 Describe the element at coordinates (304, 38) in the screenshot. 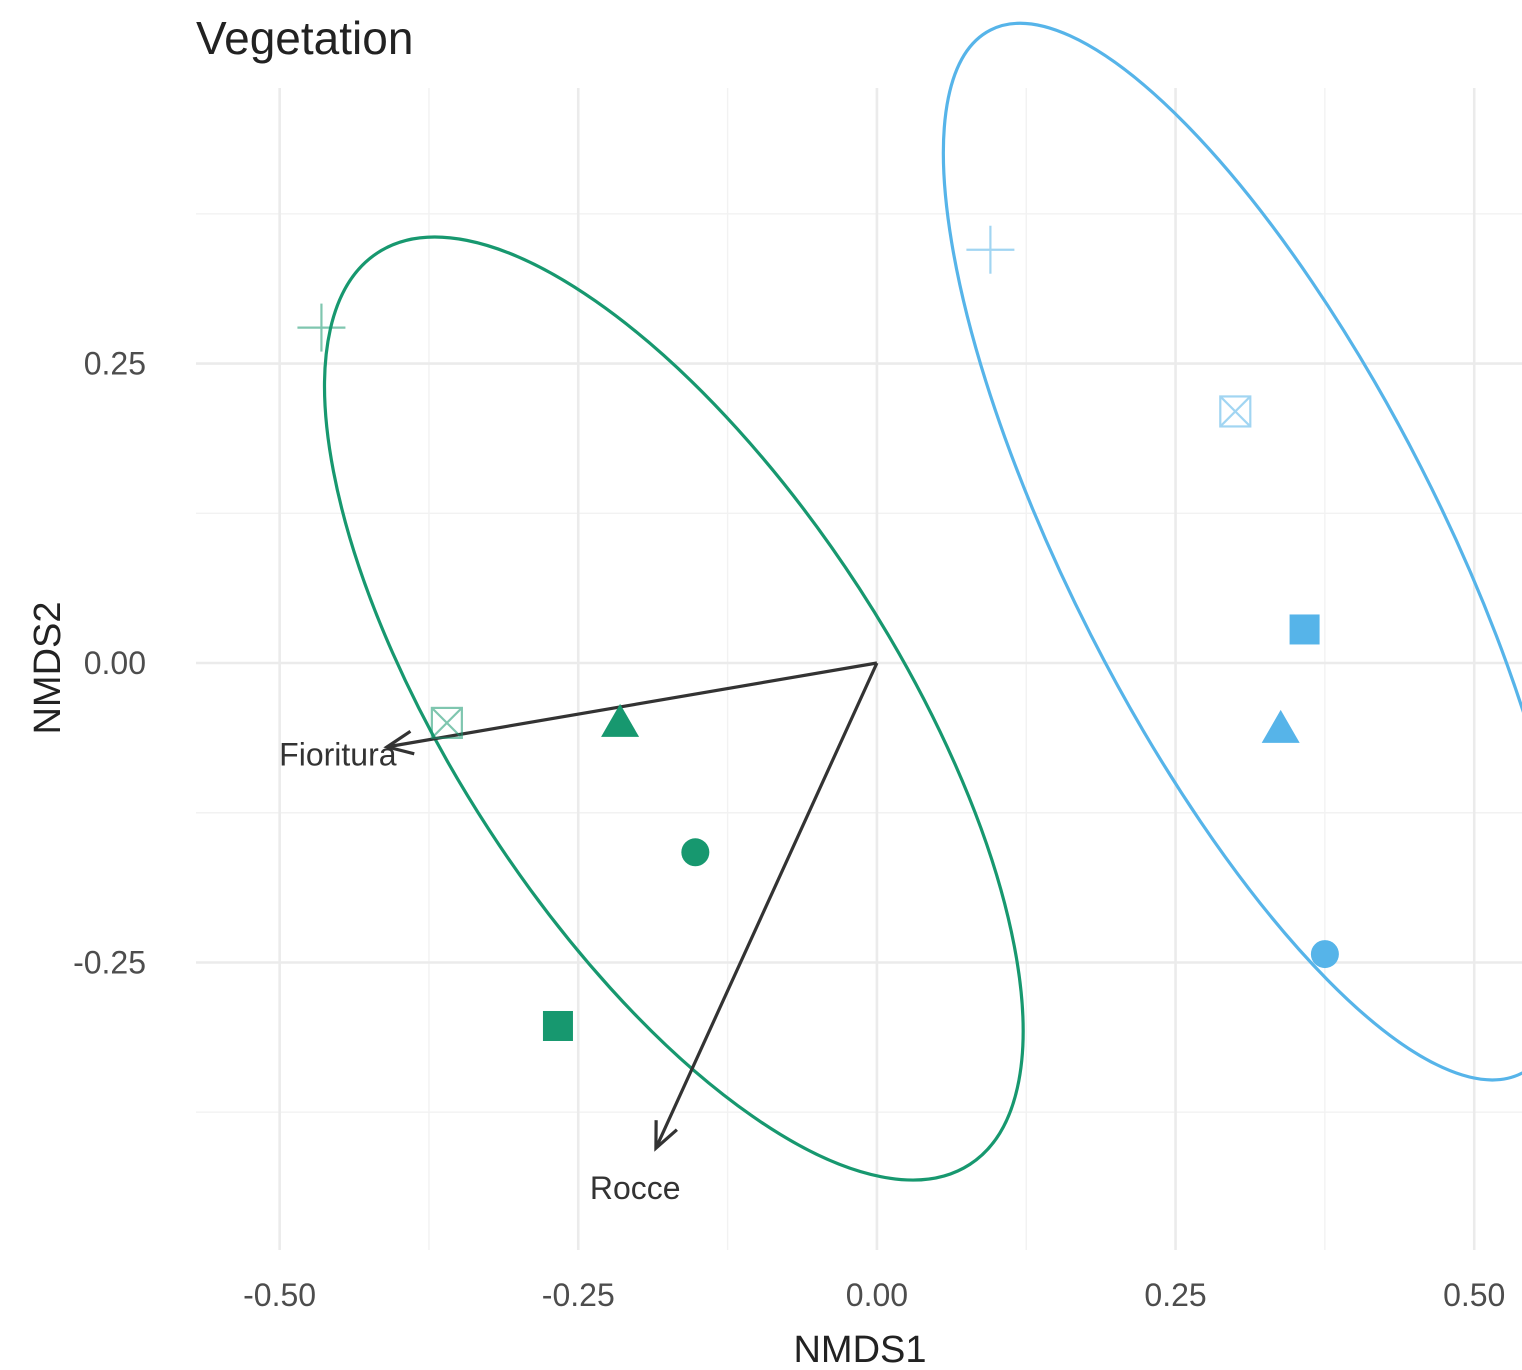

I see `chart-title: Vegetation` at that location.